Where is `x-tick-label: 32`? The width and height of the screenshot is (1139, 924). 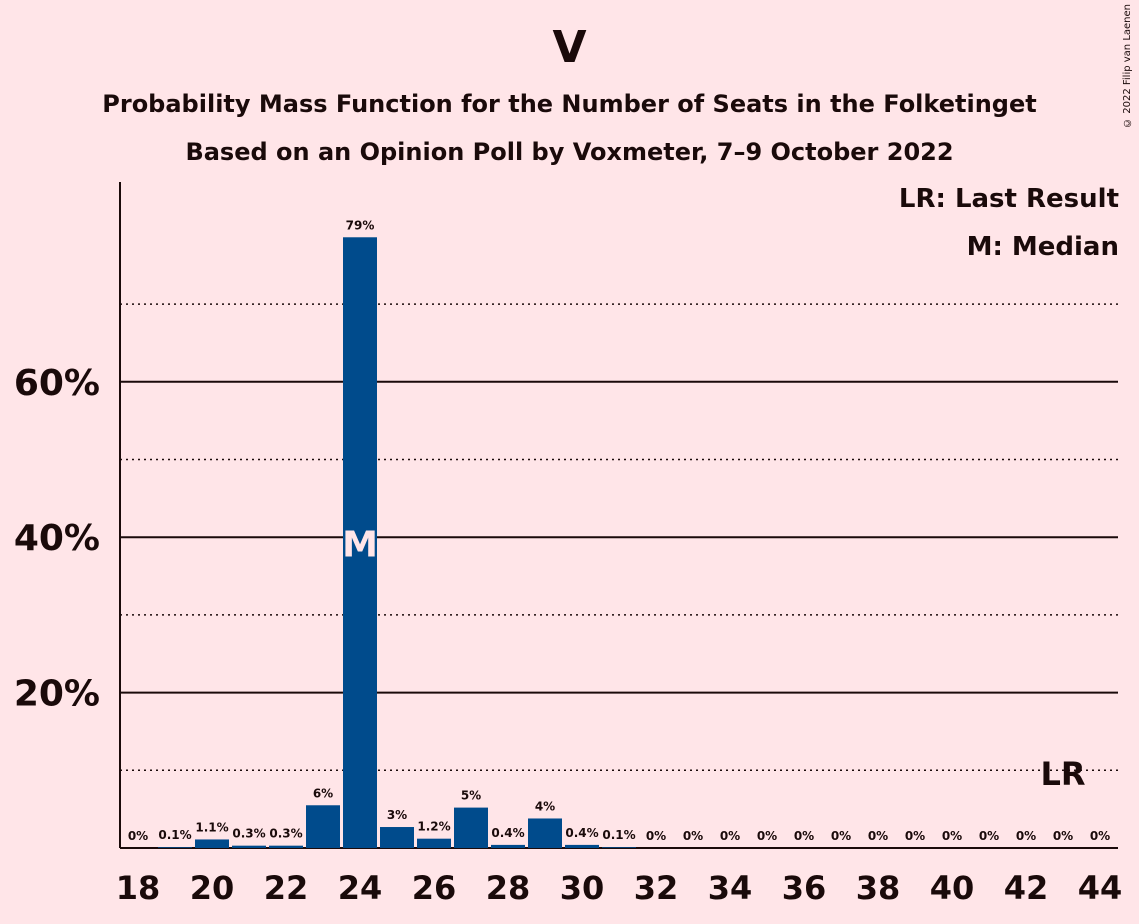 x-tick-label: 32 is located at coordinates (656, 888).